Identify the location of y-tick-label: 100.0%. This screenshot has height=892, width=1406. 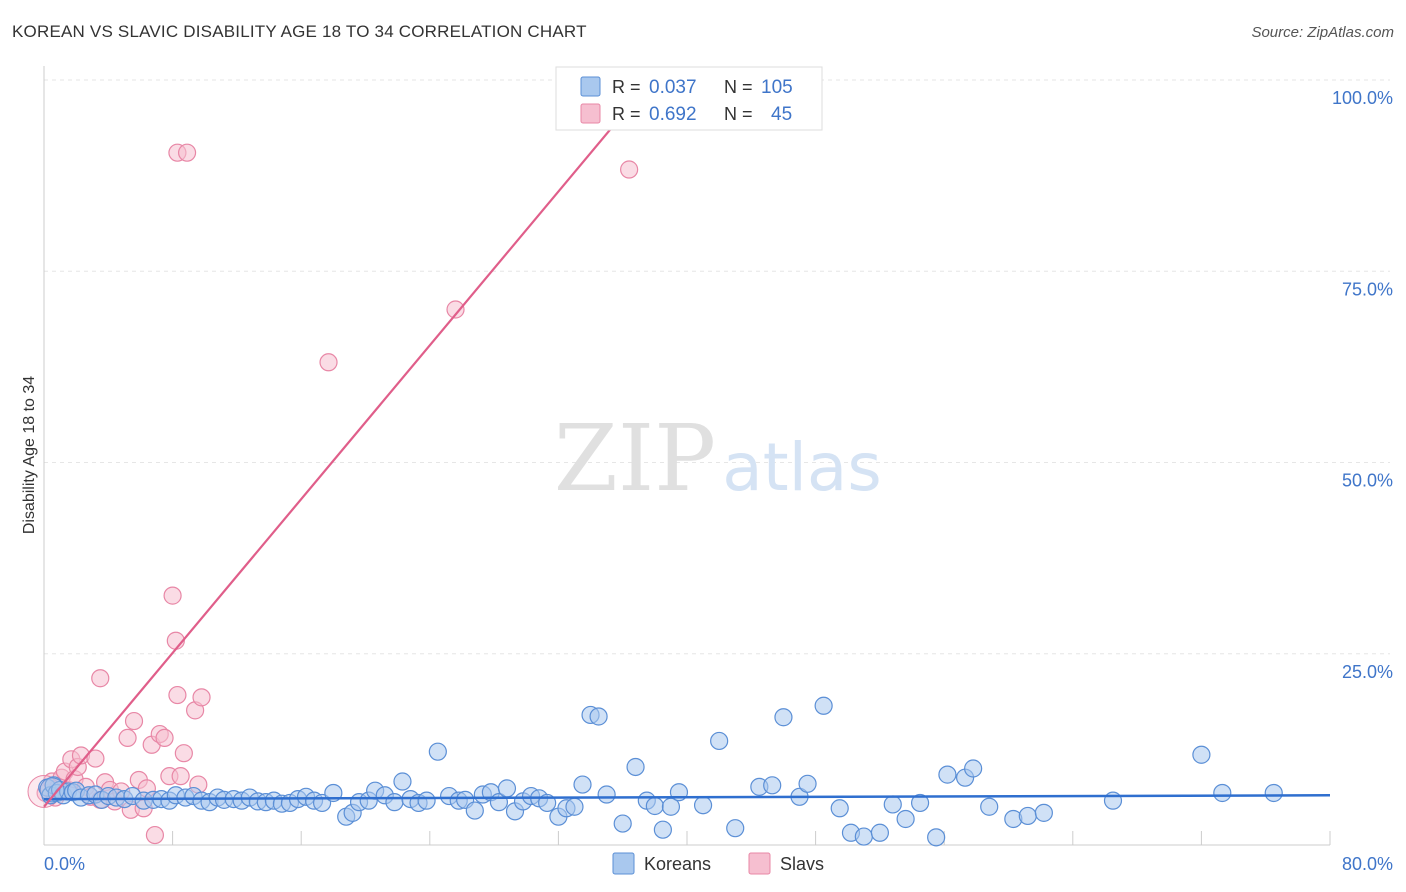
(1362, 98).